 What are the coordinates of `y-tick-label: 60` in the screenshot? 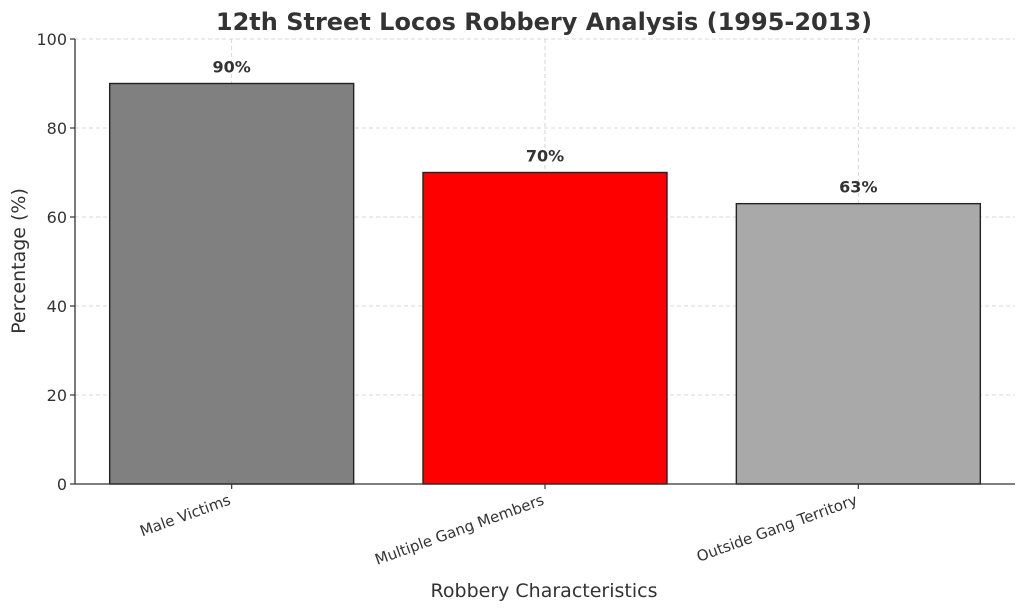 It's located at (57, 217).